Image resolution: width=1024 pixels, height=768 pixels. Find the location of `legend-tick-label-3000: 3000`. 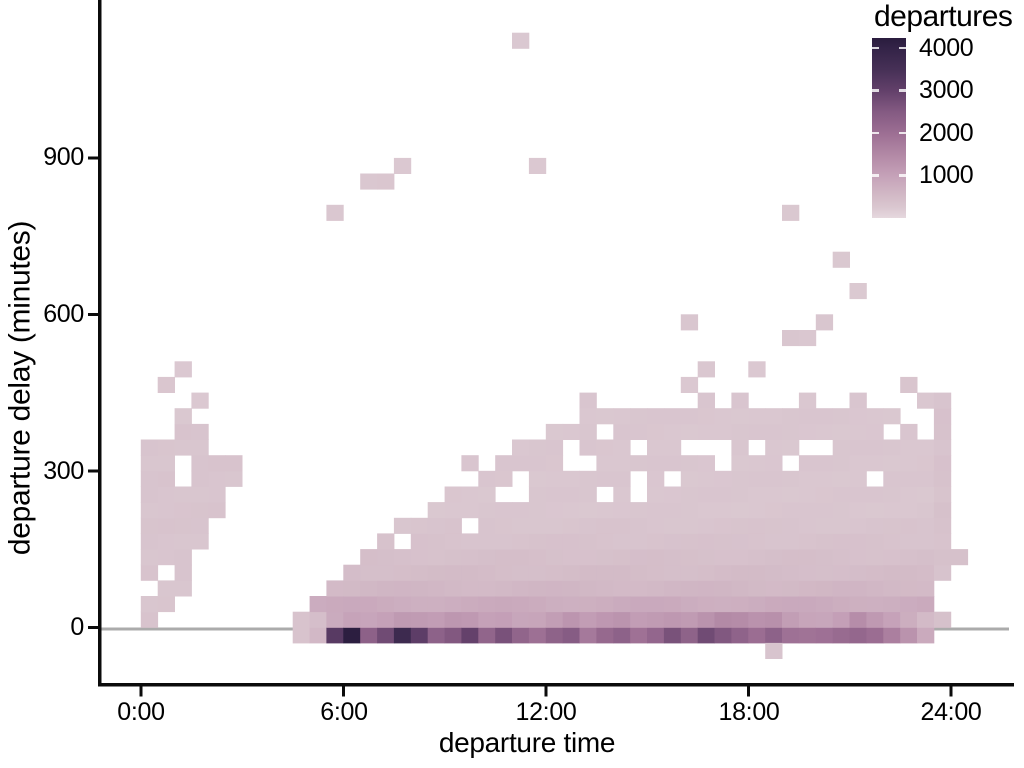

legend-tick-label-3000: 3000 is located at coordinates (946, 90).